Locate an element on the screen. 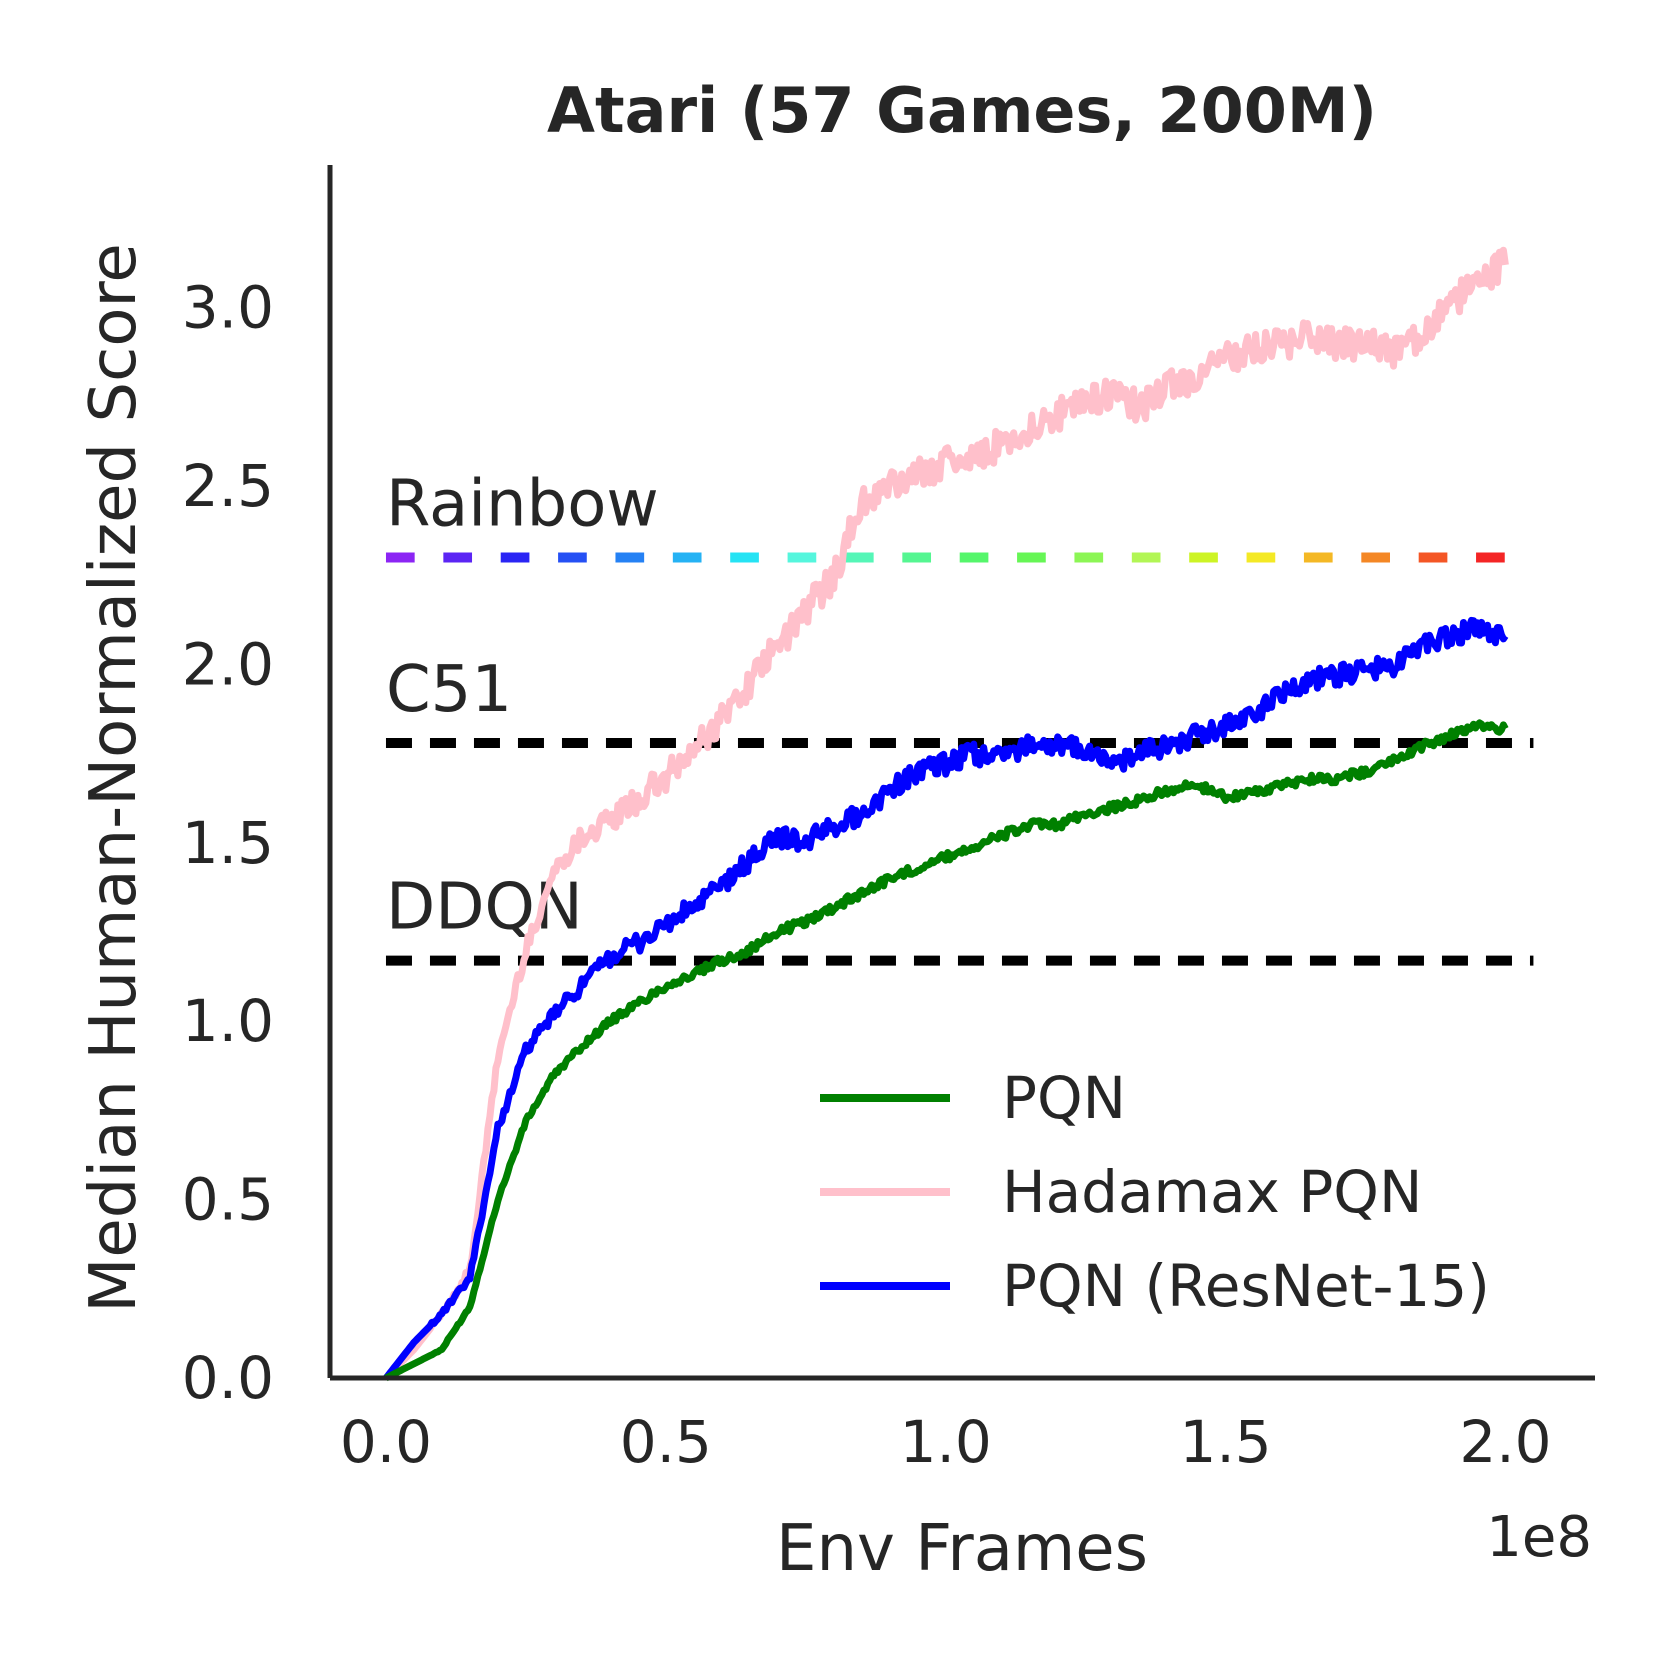 This screenshot has width=1661, height=1661. legend-item: PQN (ResNet-15) is located at coordinates (1155, 1286).